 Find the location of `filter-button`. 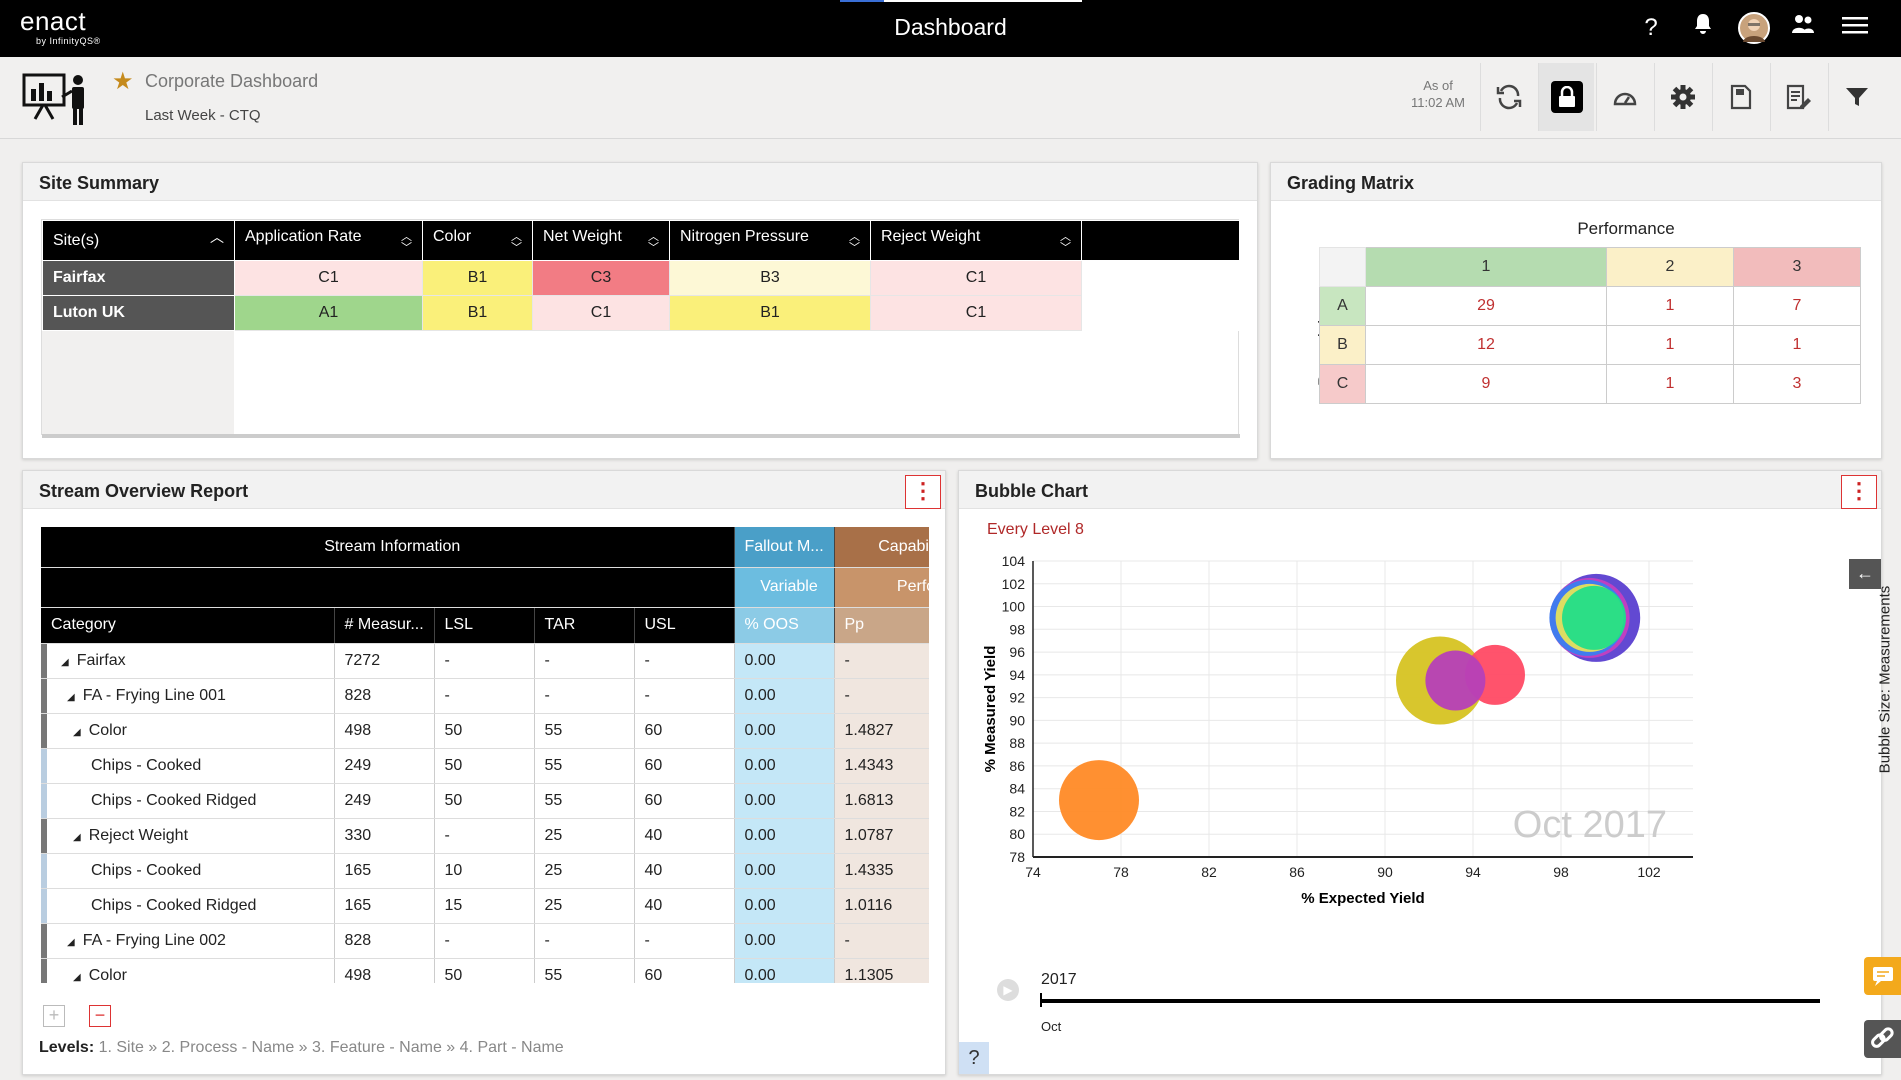

filter-button is located at coordinates (1856, 97).